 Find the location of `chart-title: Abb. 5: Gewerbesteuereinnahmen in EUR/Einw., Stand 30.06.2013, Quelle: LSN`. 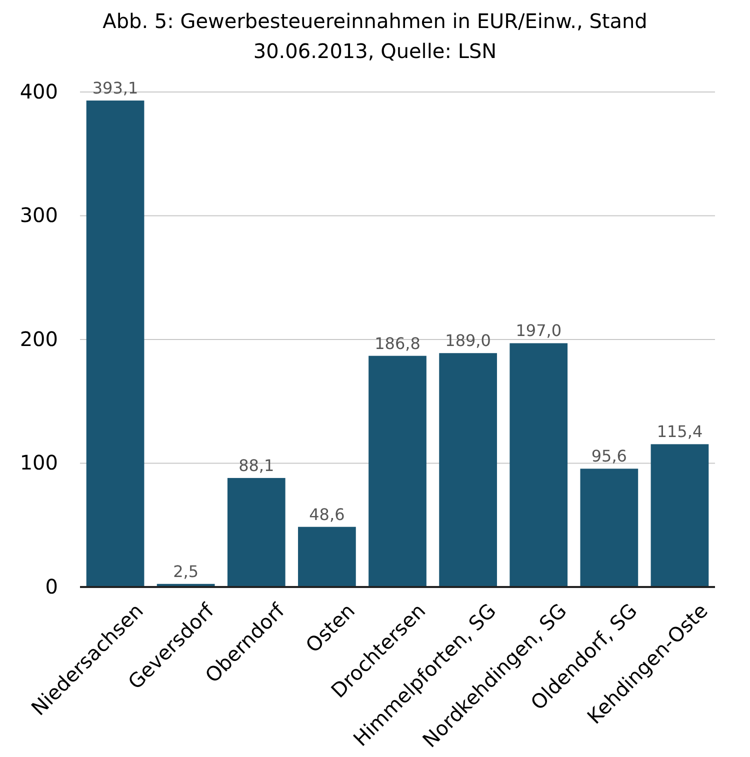

chart-title: Abb. 5: Gewerbesteuereinnahmen in EUR/Einw., Stand 30.06.2013, Quelle: LSN is located at coordinates (375, 36).